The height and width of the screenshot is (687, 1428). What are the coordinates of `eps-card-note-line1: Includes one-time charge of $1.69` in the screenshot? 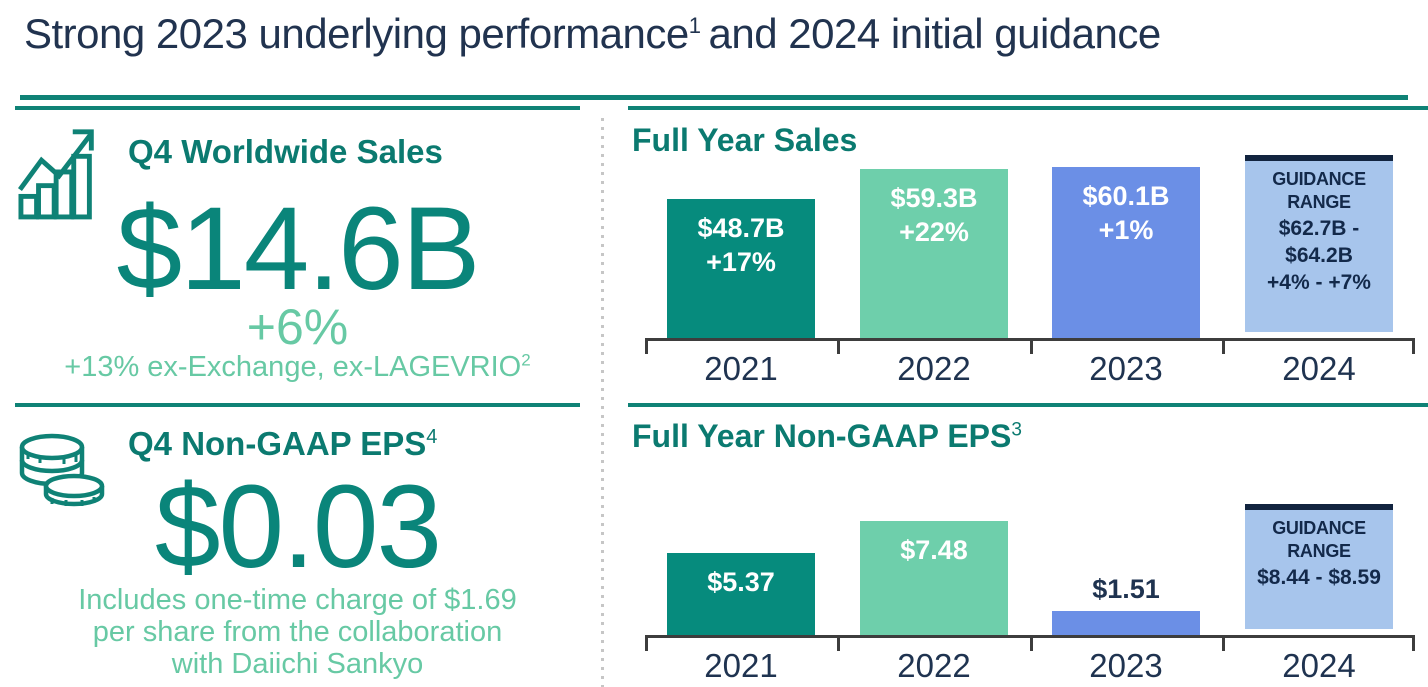 It's located at (297, 600).